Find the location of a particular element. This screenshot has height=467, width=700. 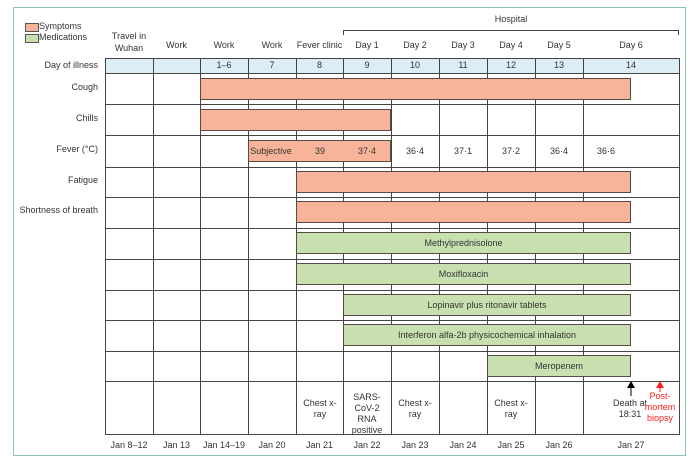

event-chest-xray-jan21: Chest x-ray is located at coordinates (320, 408).